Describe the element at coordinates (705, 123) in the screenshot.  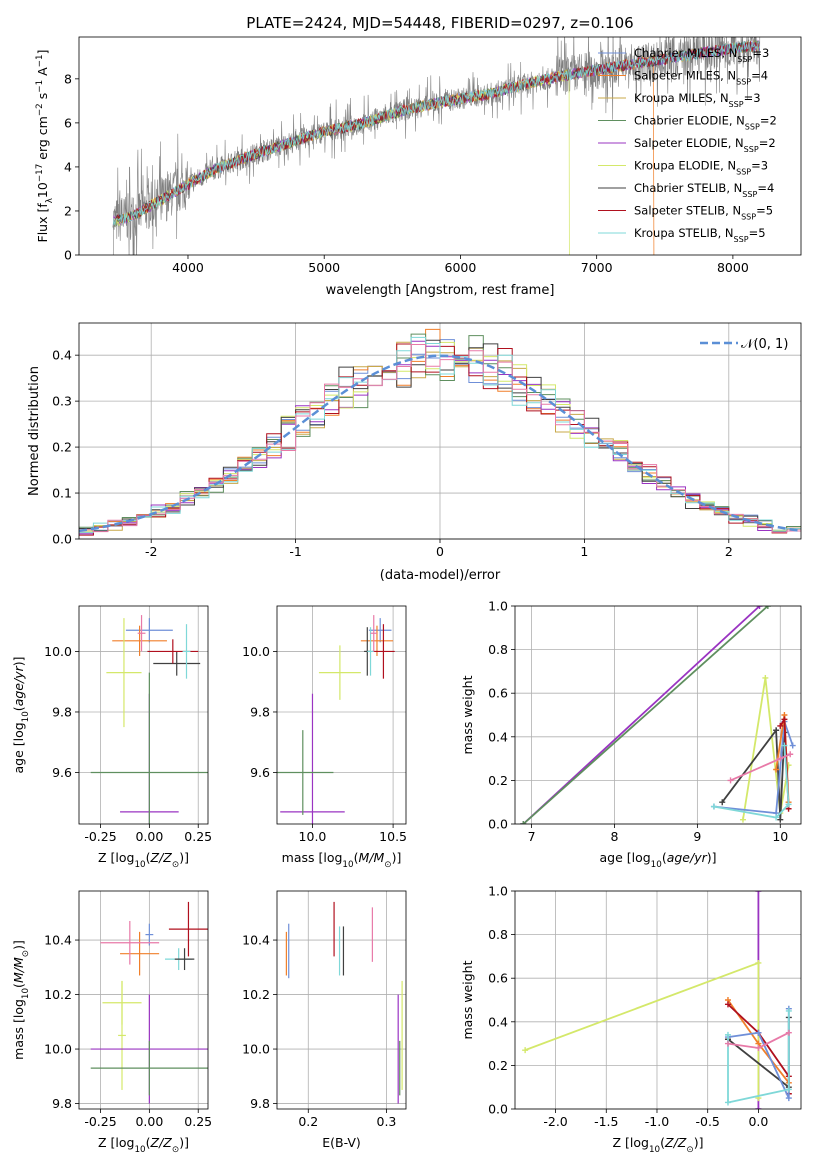
I see `legend-entry: Chabrier ELODIE, NSSP=2` at that location.